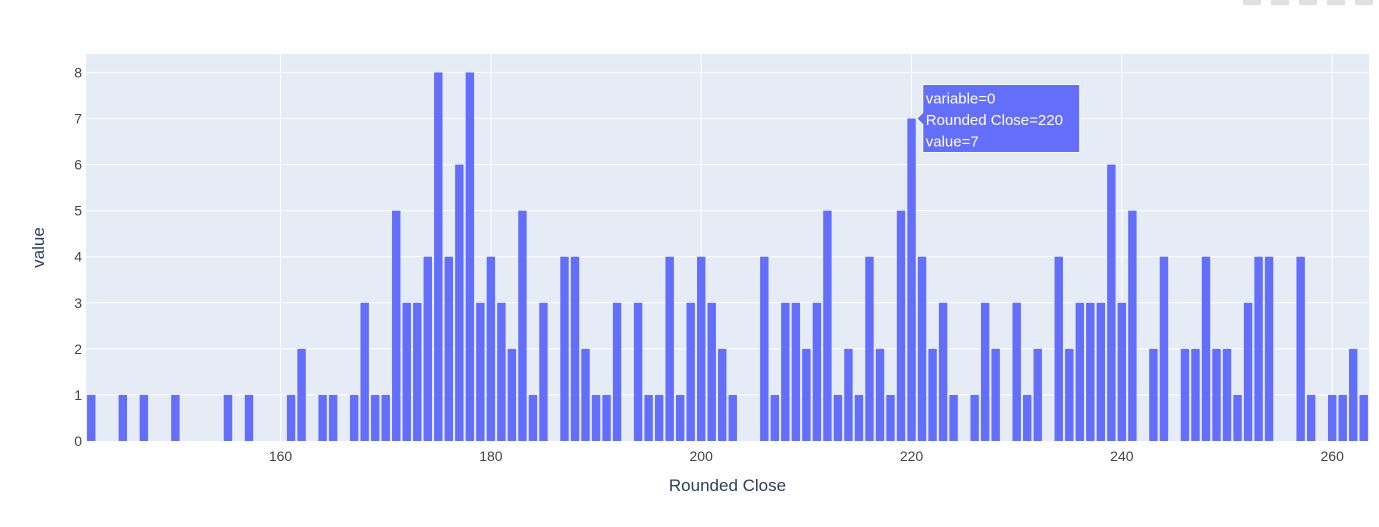 The height and width of the screenshot is (527, 1379). I want to click on zoom-icon, so click(1280, 2).